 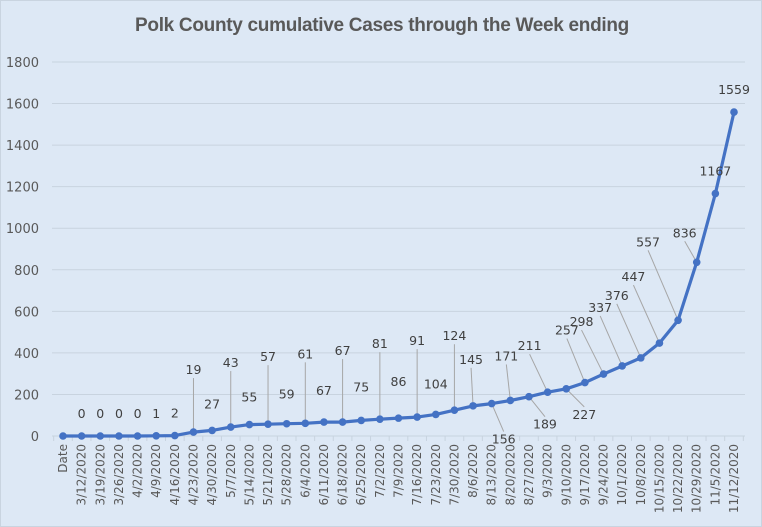 I want to click on data-label: 61, so click(x=305, y=353).